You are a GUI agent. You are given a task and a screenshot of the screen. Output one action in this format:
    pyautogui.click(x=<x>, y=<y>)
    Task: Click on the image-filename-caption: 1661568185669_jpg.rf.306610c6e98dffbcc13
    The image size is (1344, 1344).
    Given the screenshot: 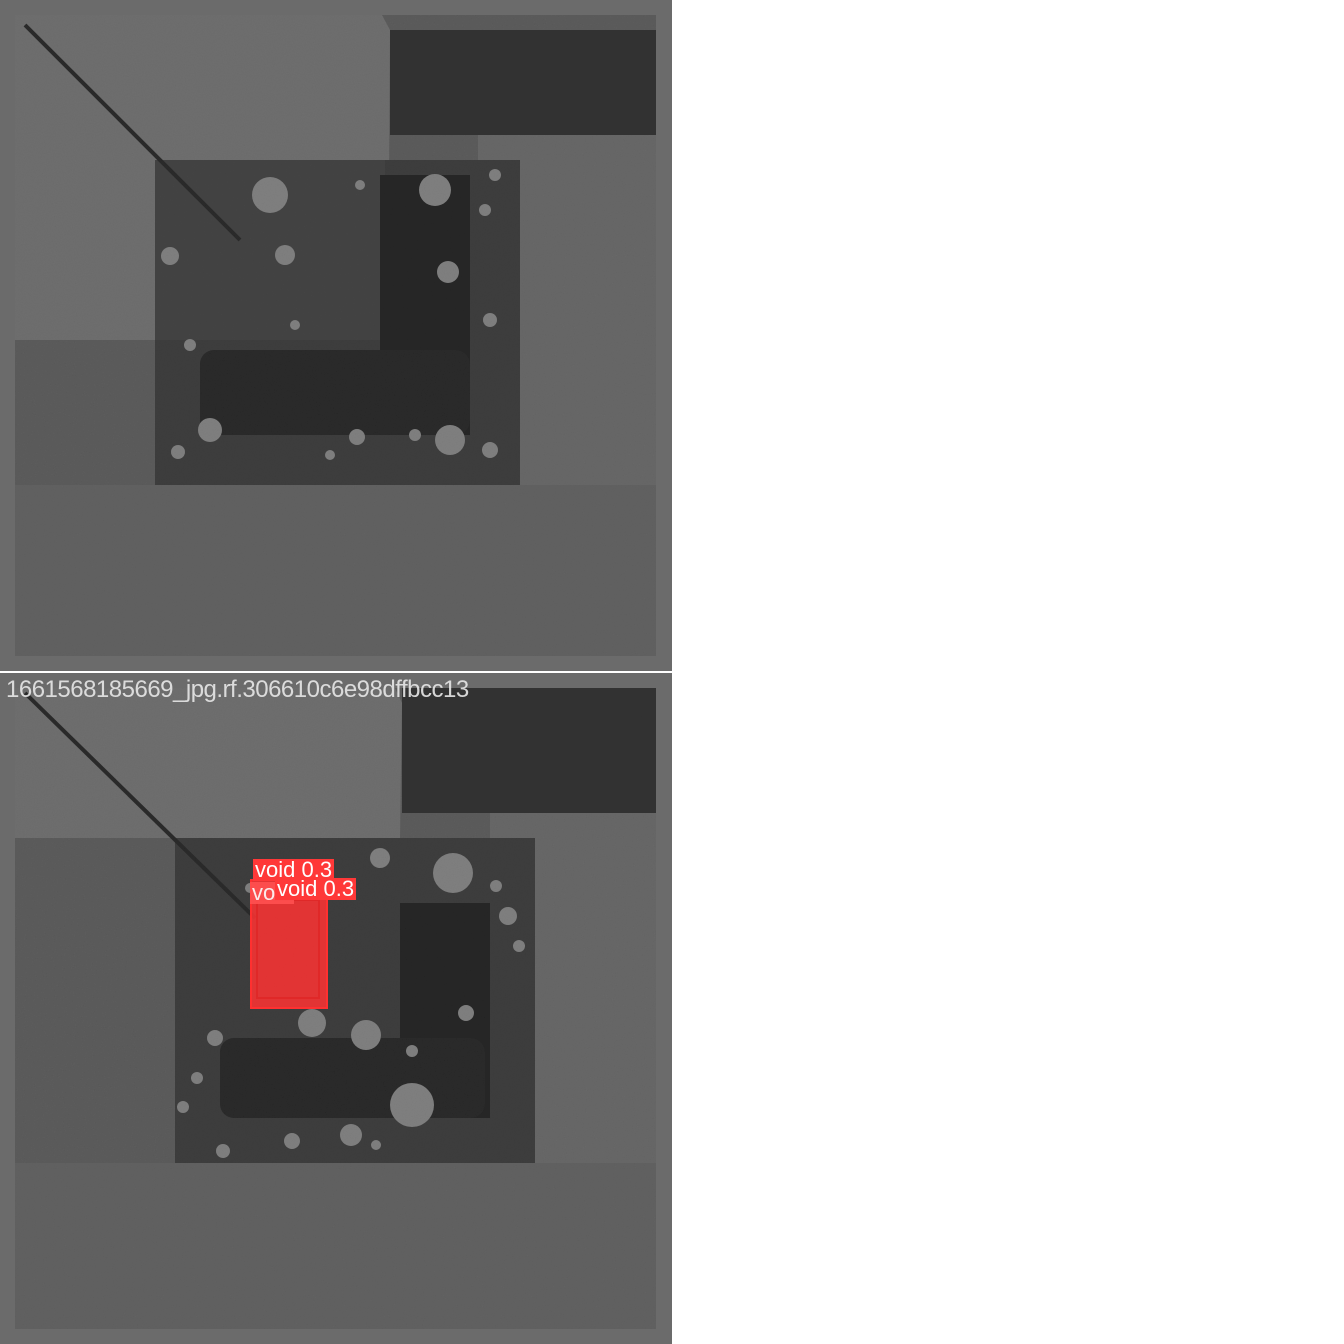 What is the action you would take?
    pyautogui.click(x=237, y=689)
    